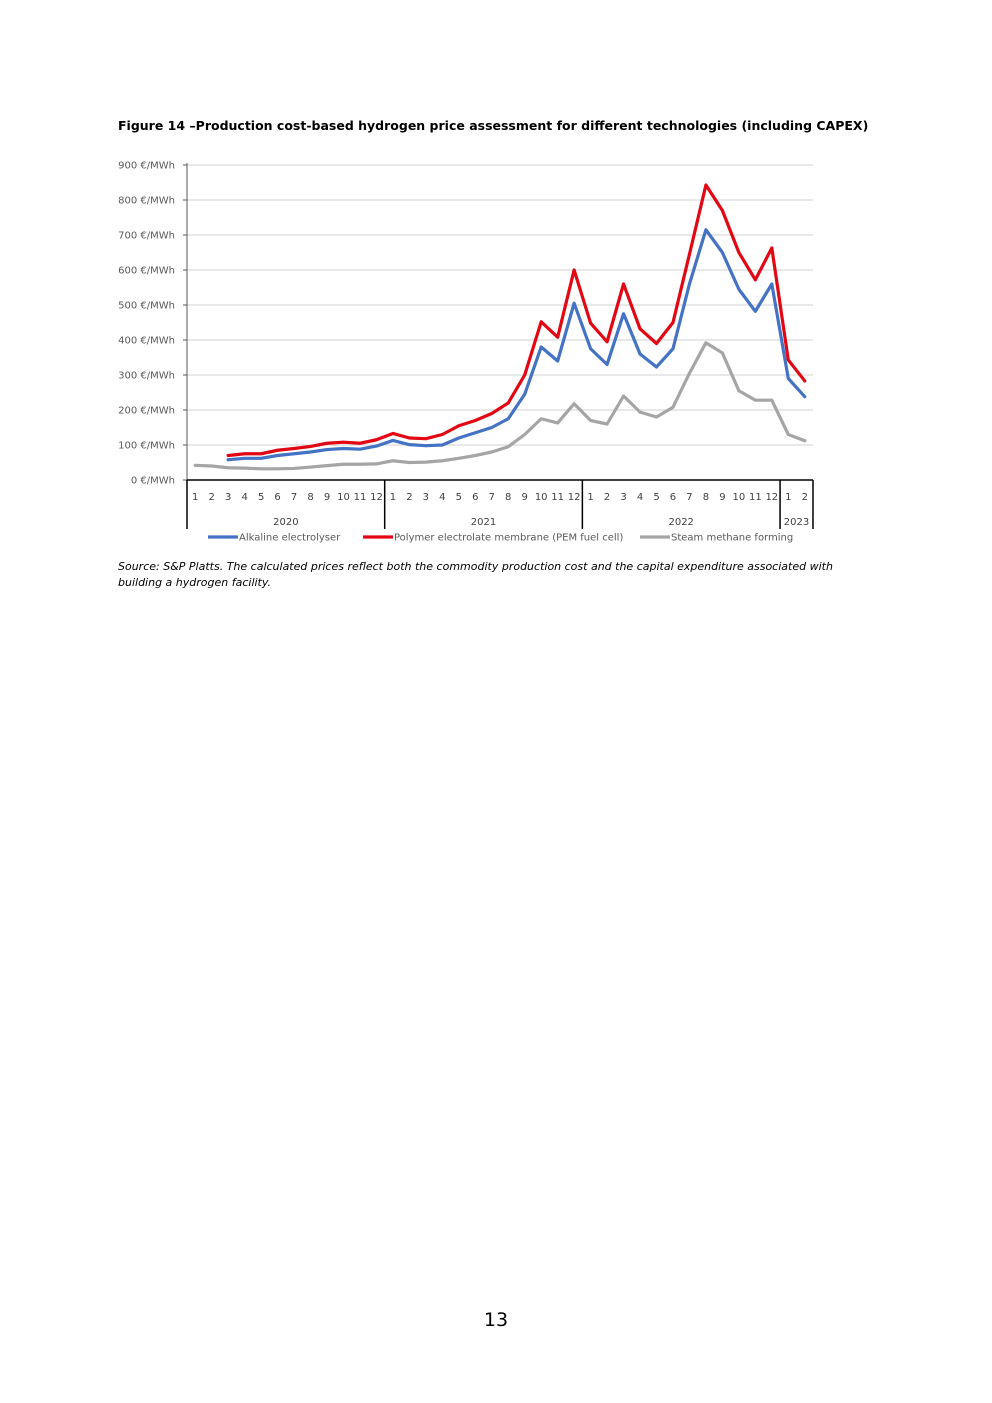  What do you see at coordinates (459, 497) in the screenshot?
I see `x-tick-label: 5` at bounding box center [459, 497].